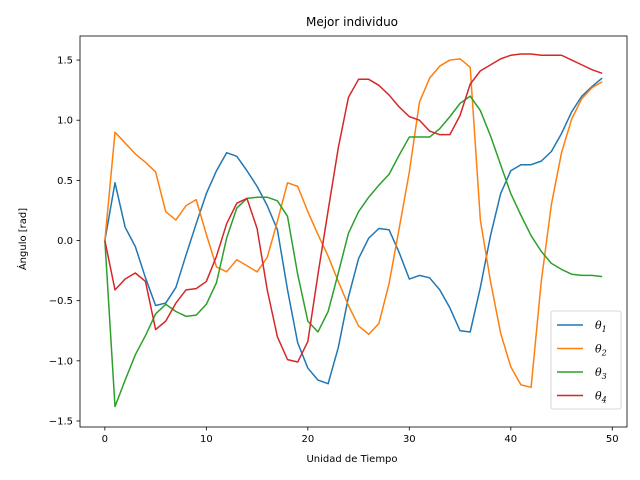  Describe the element at coordinates (409, 439) in the screenshot. I see `x-tick-label: 30` at that location.